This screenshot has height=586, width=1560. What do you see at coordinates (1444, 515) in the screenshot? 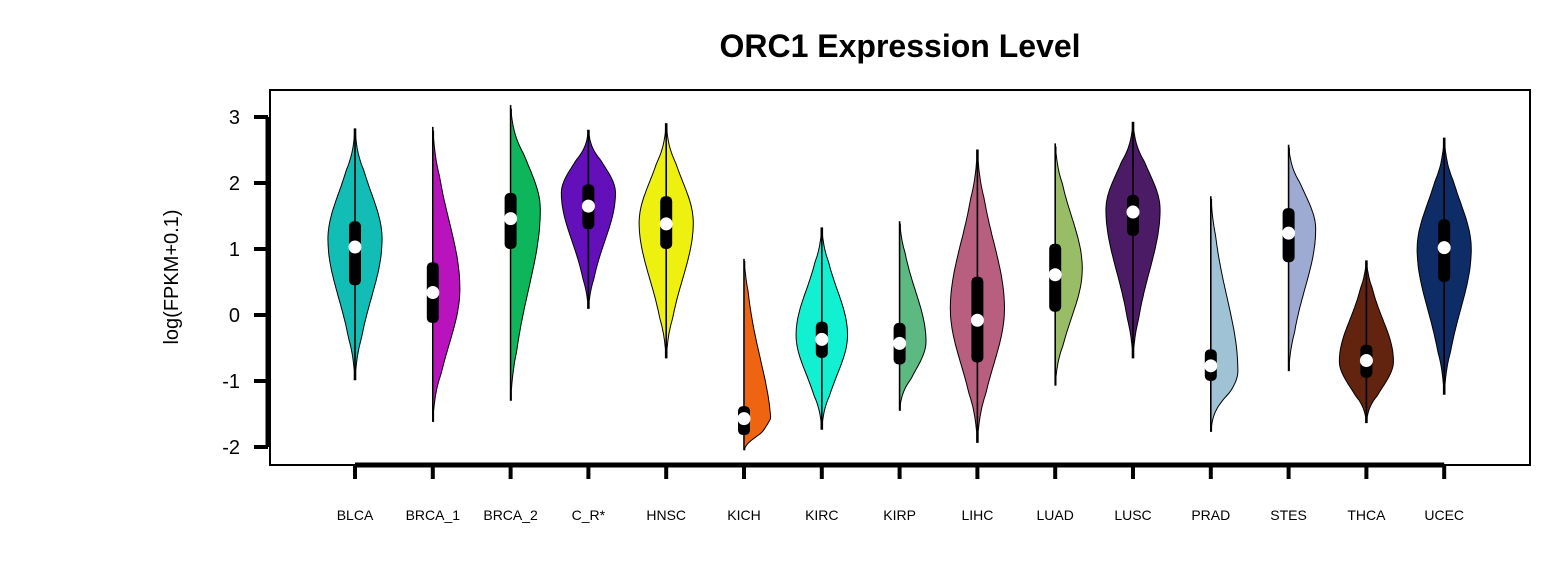
I see `x-tick-label: UCEC` at bounding box center [1444, 515].